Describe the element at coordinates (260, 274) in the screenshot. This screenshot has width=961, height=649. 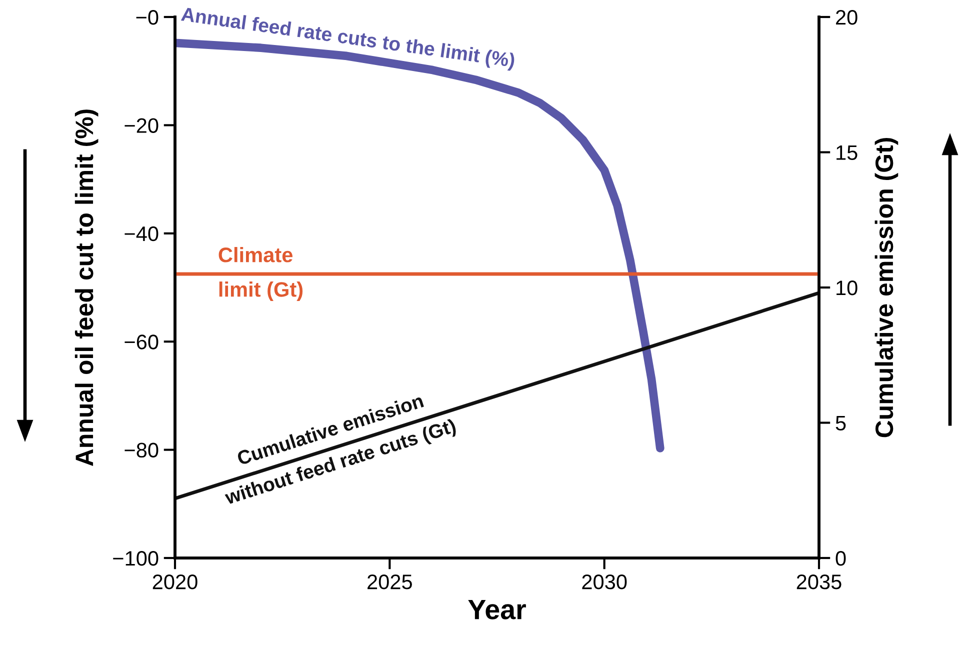
I see `ref-line-label: Climate limit (Gt)` at that location.